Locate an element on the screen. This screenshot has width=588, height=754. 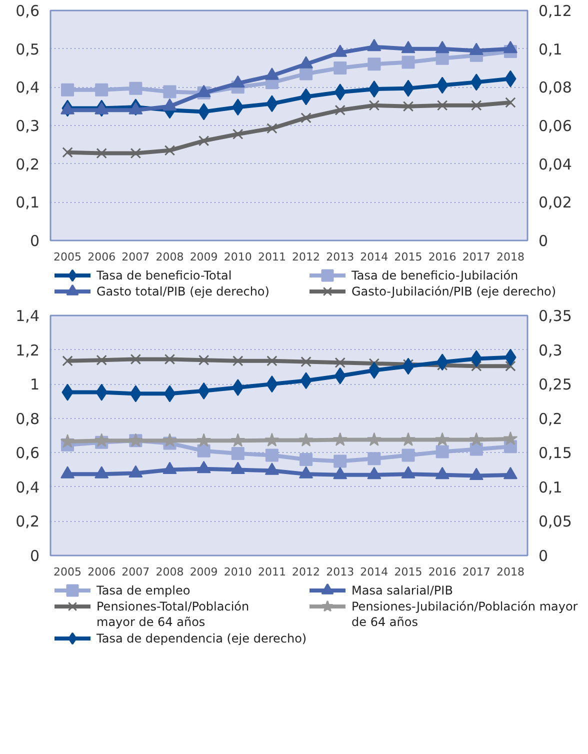
y2-tick-label: 0,3 is located at coordinates (550, 350).